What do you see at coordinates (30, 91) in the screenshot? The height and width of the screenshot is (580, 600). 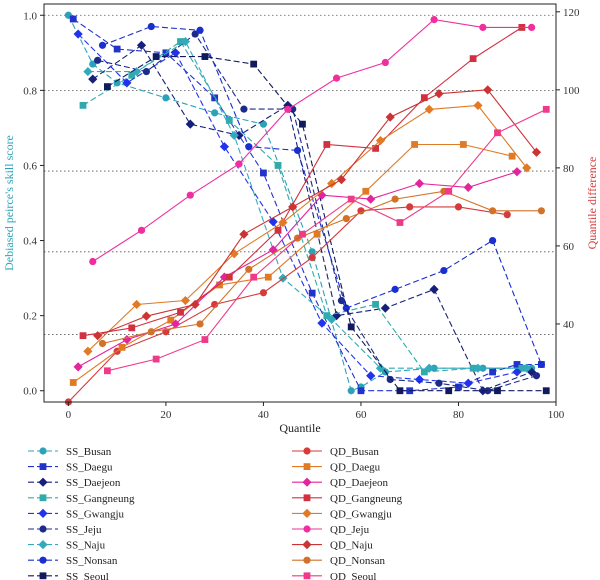 I see `y-left-tick-label: 0.8` at bounding box center [30, 91].